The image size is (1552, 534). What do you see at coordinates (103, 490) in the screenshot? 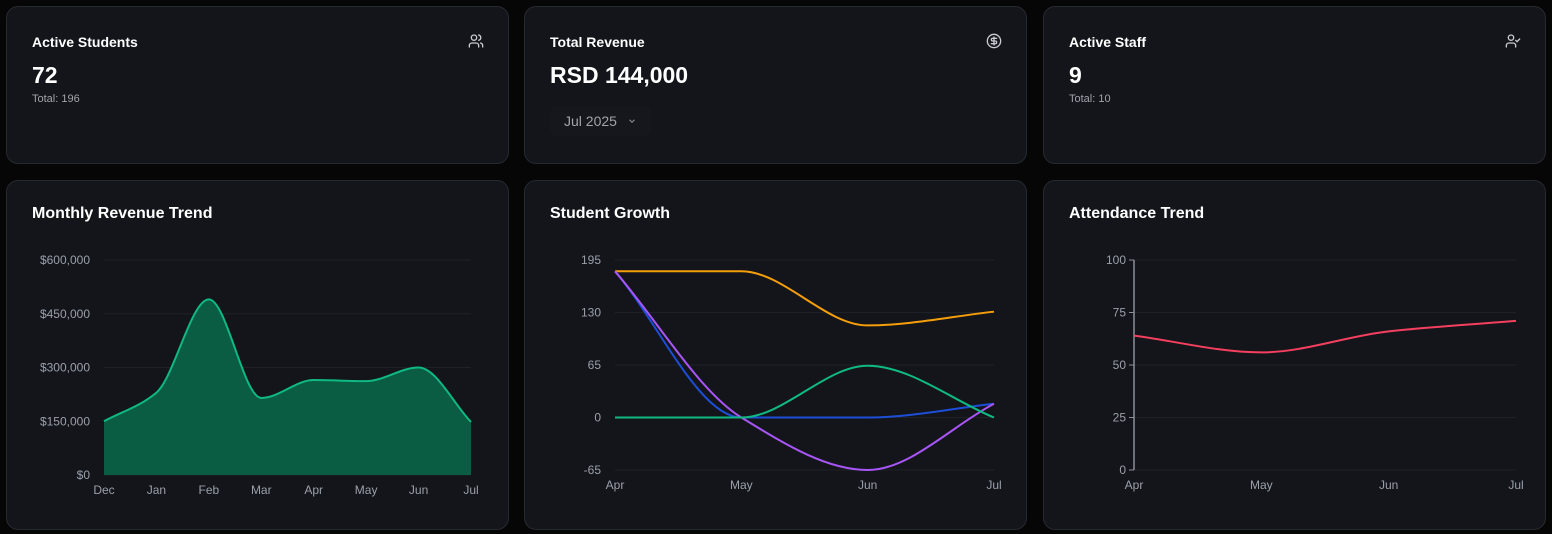
I see `x-tick-label: Dec` at bounding box center [103, 490].